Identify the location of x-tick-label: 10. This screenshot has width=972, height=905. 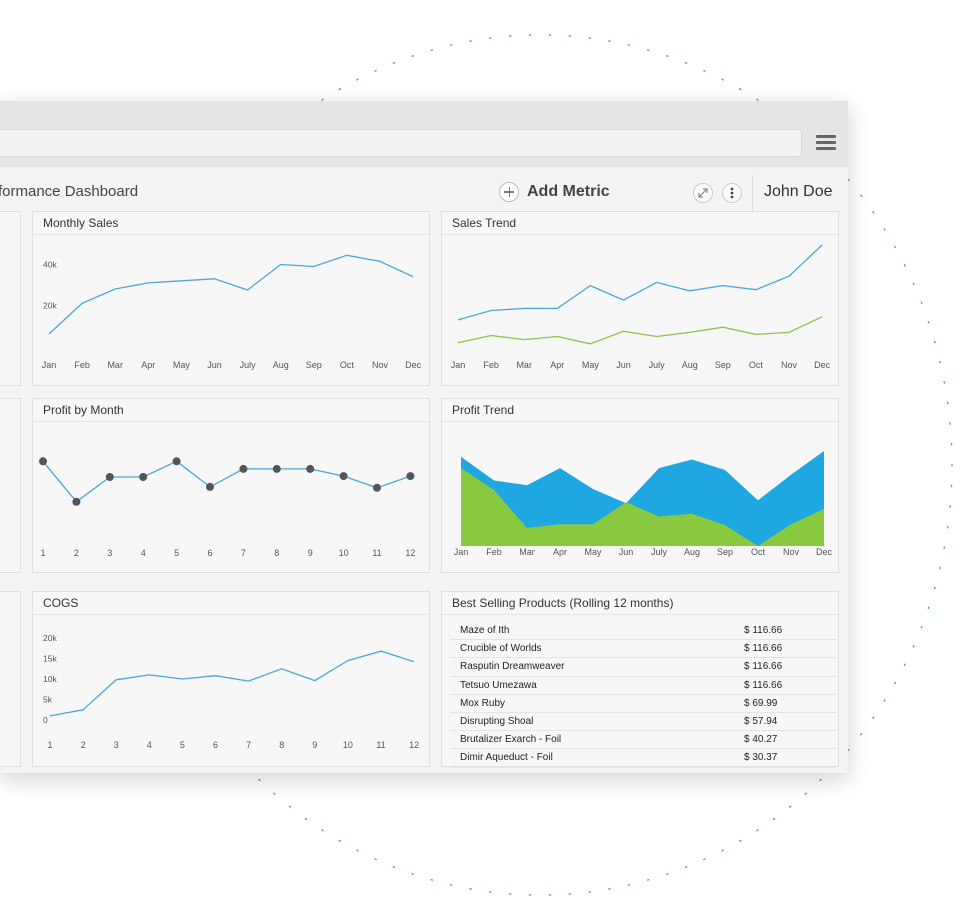
(348, 745).